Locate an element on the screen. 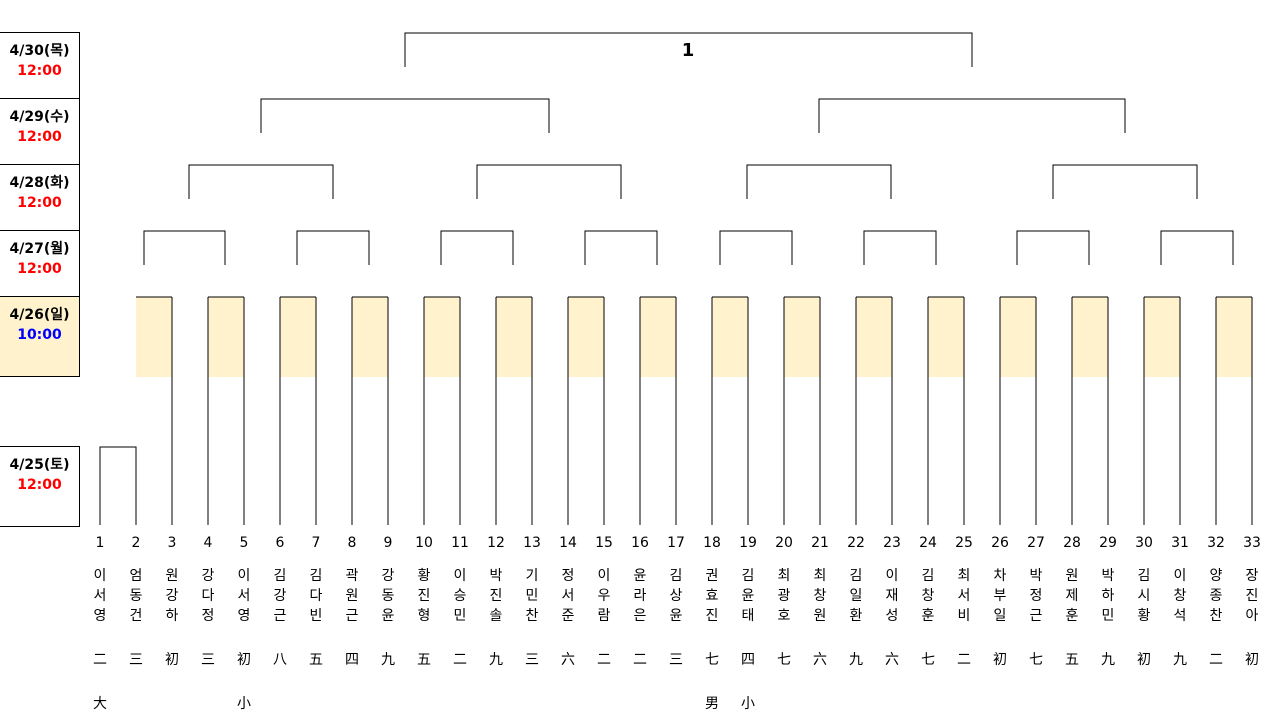 The width and height of the screenshot is (1270, 727). entrant-number: 10 is located at coordinates (424, 543).